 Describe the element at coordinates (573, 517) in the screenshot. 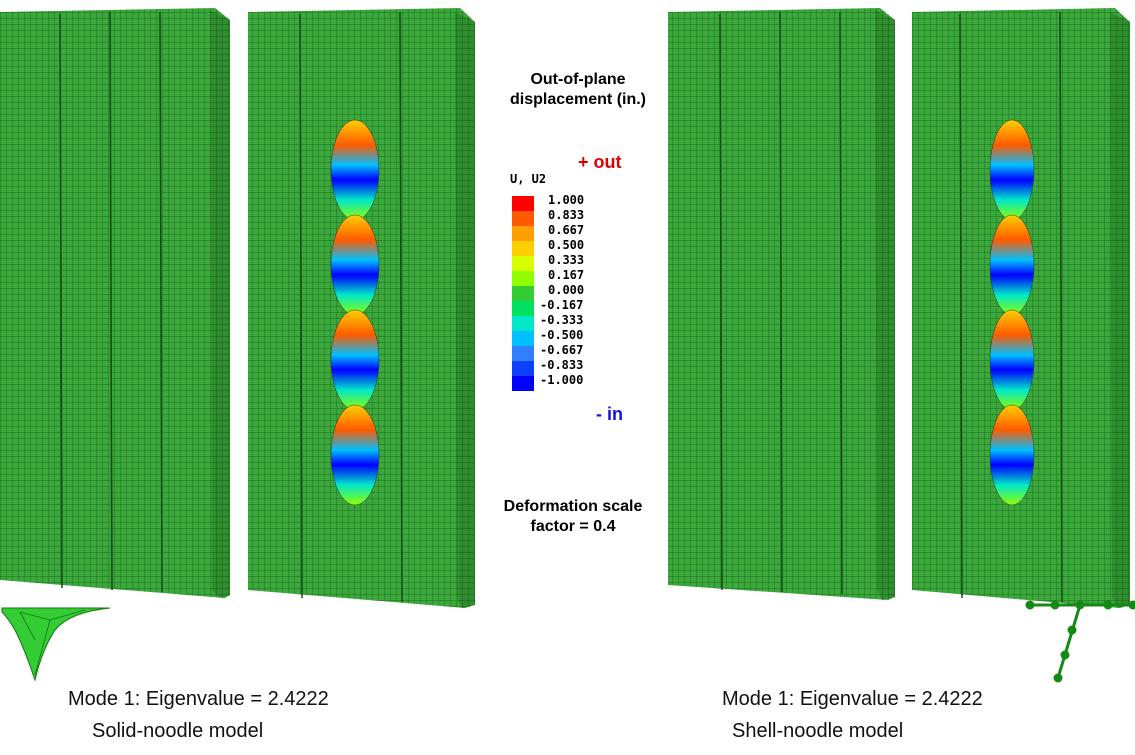

I see `deformation-scale-note: Deformation scale factor = 0.4` at that location.